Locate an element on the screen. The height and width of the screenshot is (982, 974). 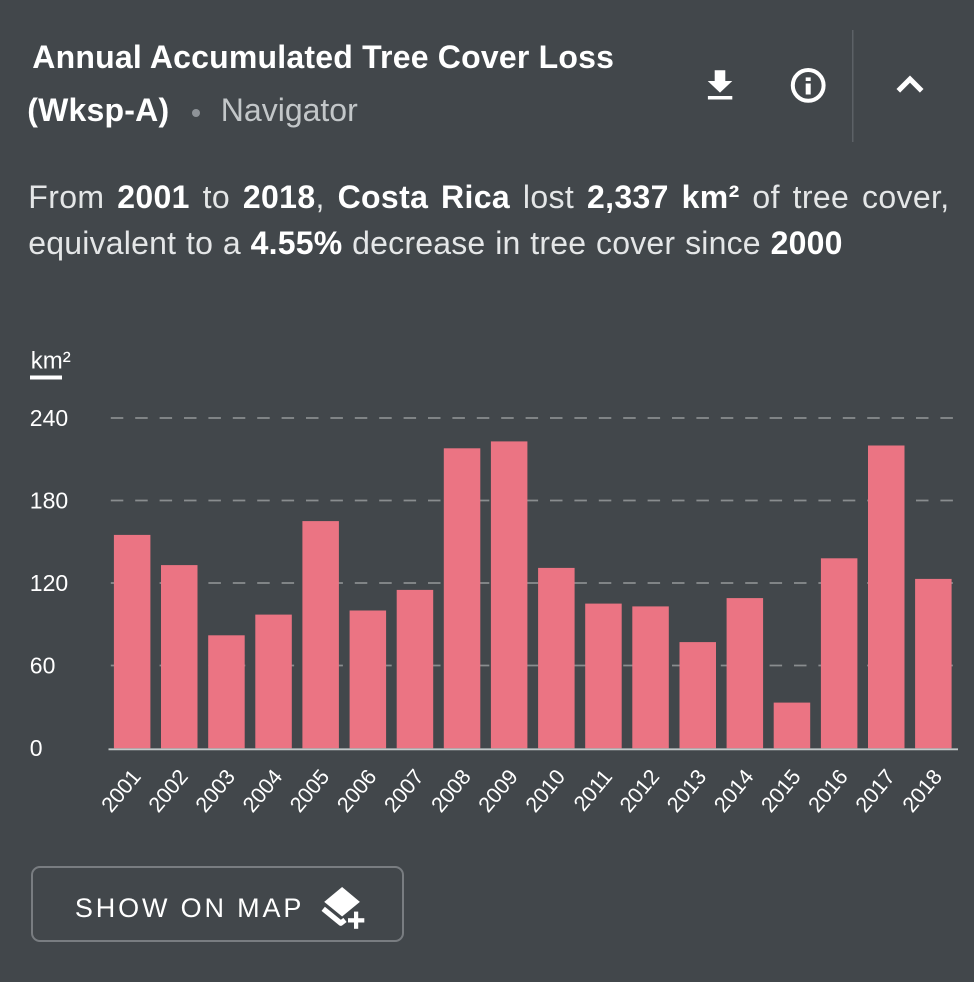
svg-text: 0 is located at coordinates (36, 748).